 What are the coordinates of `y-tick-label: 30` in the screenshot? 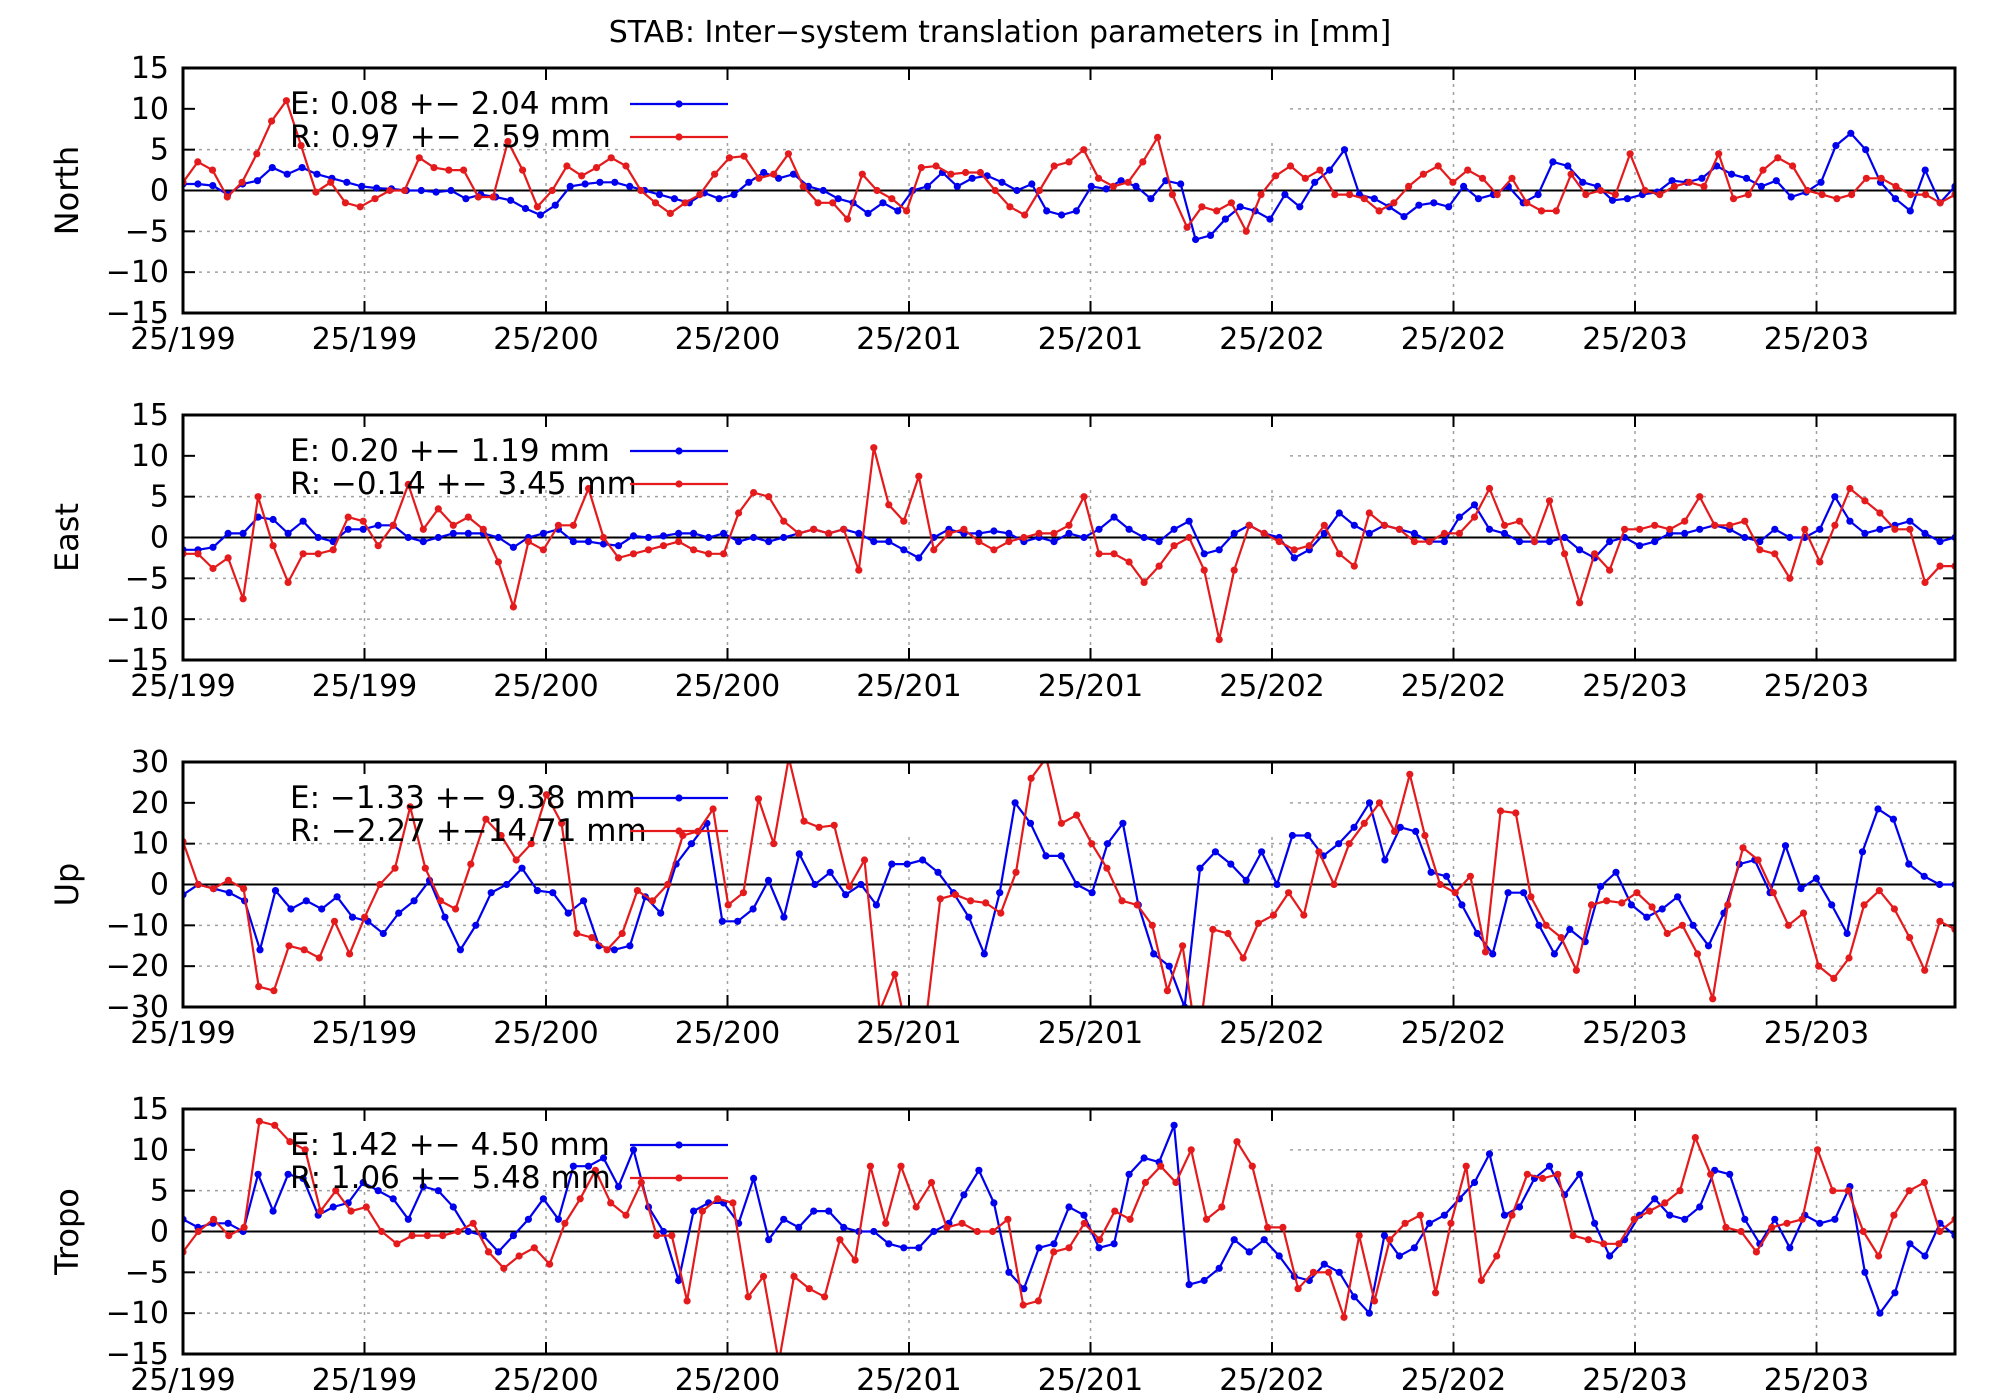 It's located at (150, 762).